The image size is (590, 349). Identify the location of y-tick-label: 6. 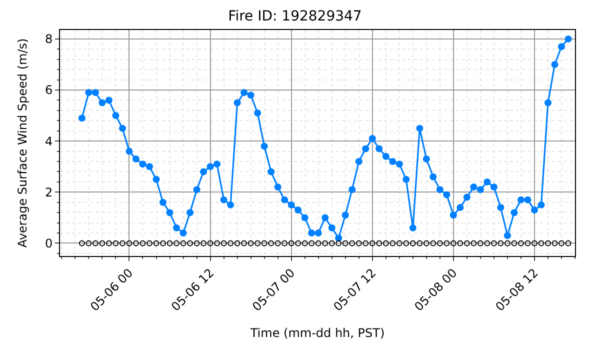
(48, 90).